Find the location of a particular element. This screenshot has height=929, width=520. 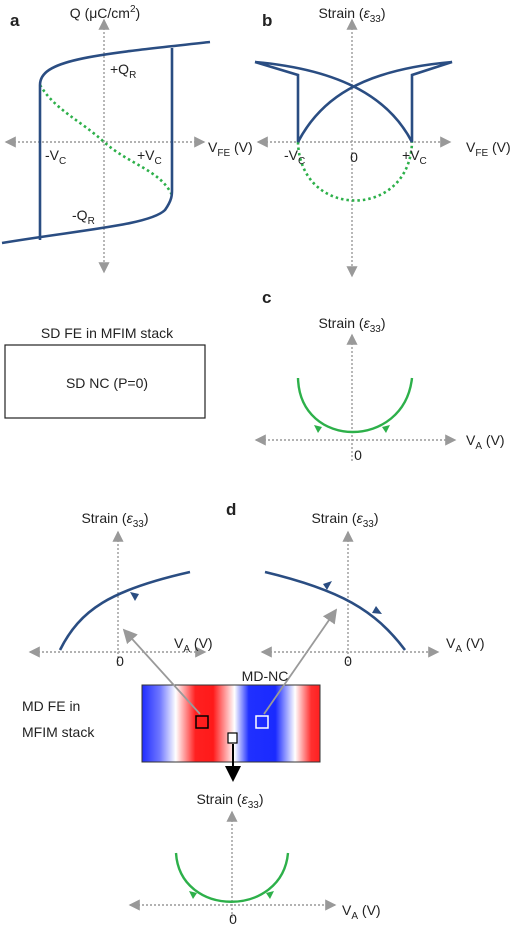

y-axis-label: Q (μC/cm2) is located at coordinates (105, 12).